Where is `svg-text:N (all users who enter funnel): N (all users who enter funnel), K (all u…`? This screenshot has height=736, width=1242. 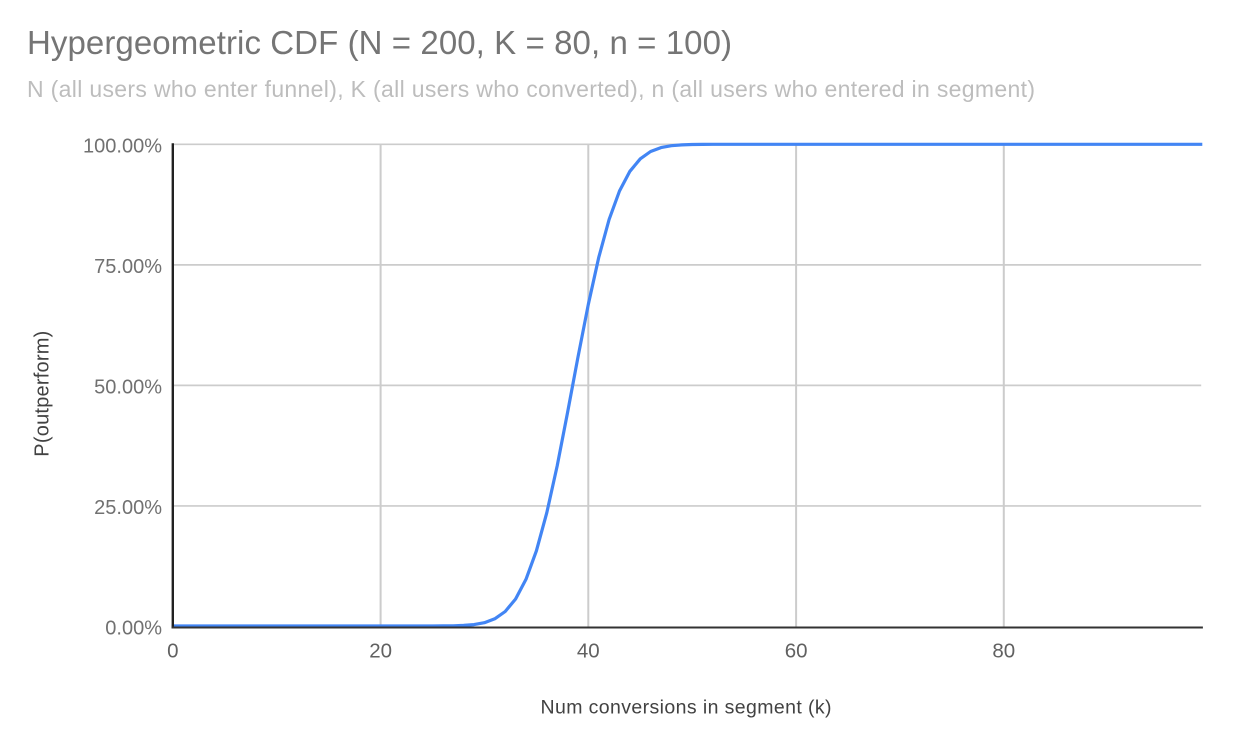
svg-text:N (all users who enter funnel): N (all users who enter funnel), K (all u… is located at coordinates (531, 89).